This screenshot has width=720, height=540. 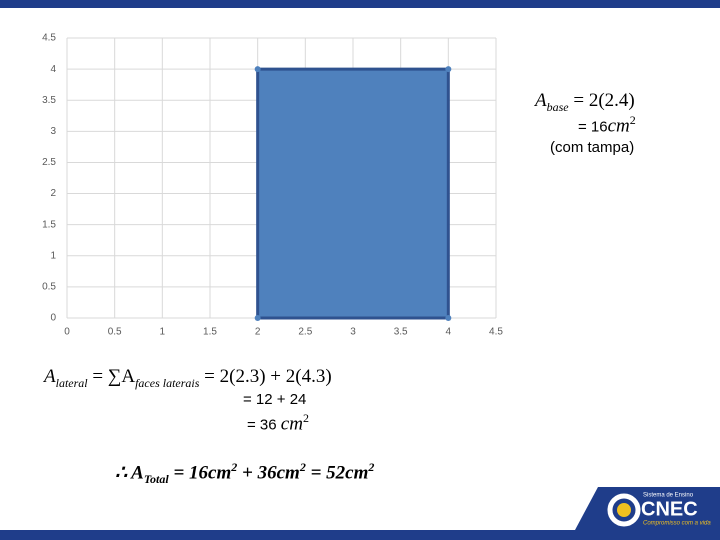 What do you see at coordinates (71, 382) in the screenshot?
I see `subscript: lateral` at bounding box center [71, 382].